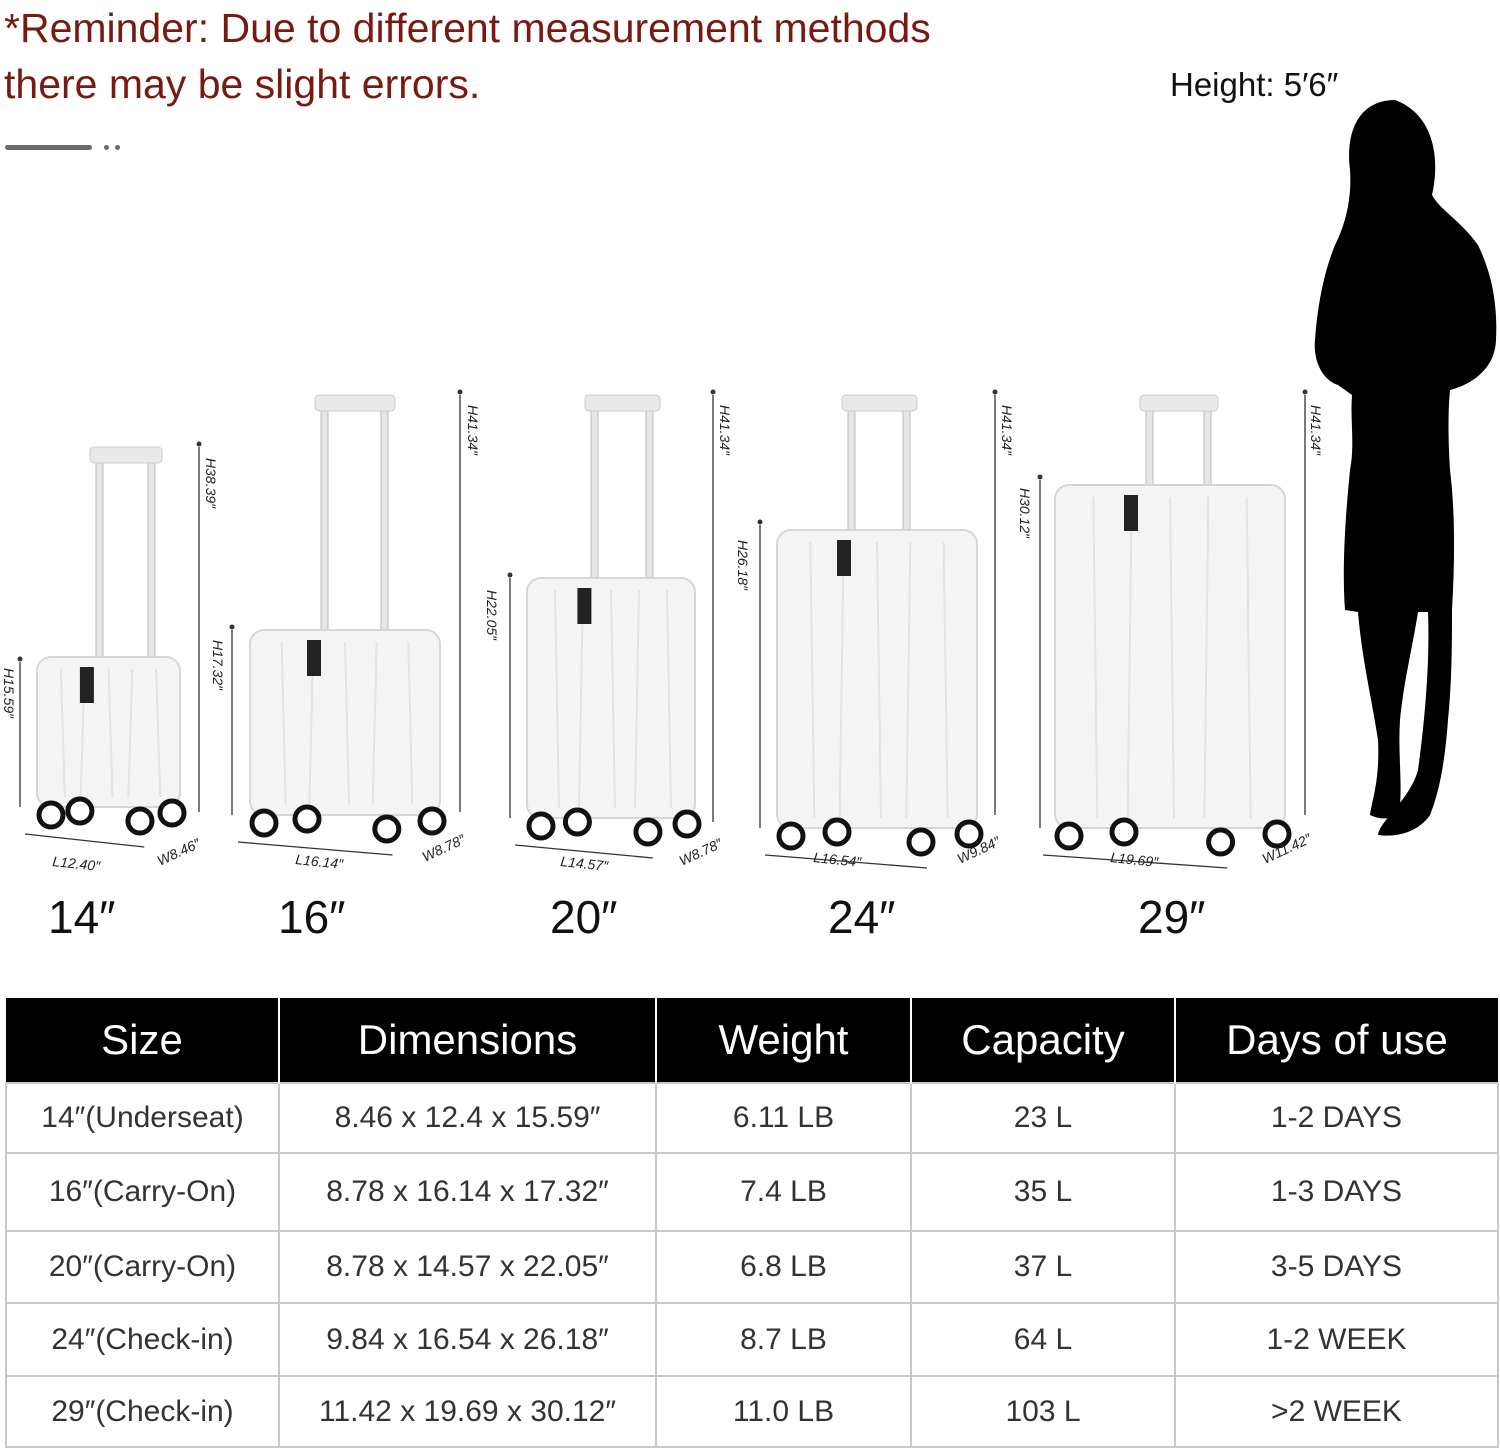  What do you see at coordinates (468, 1040) in the screenshot?
I see `header-dimensions: Dimensions` at bounding box center [468, 1040].